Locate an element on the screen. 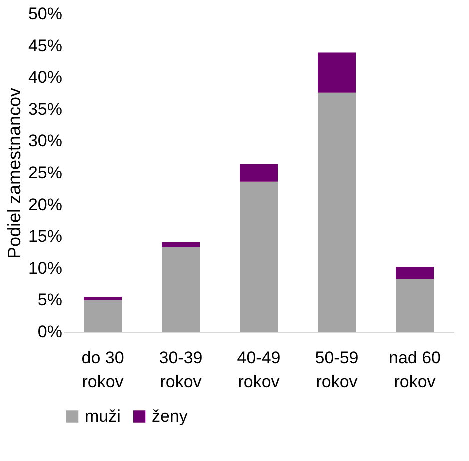 The image size is (469, 461). y-tick-label: 50% is located at coordinates (45, 14).